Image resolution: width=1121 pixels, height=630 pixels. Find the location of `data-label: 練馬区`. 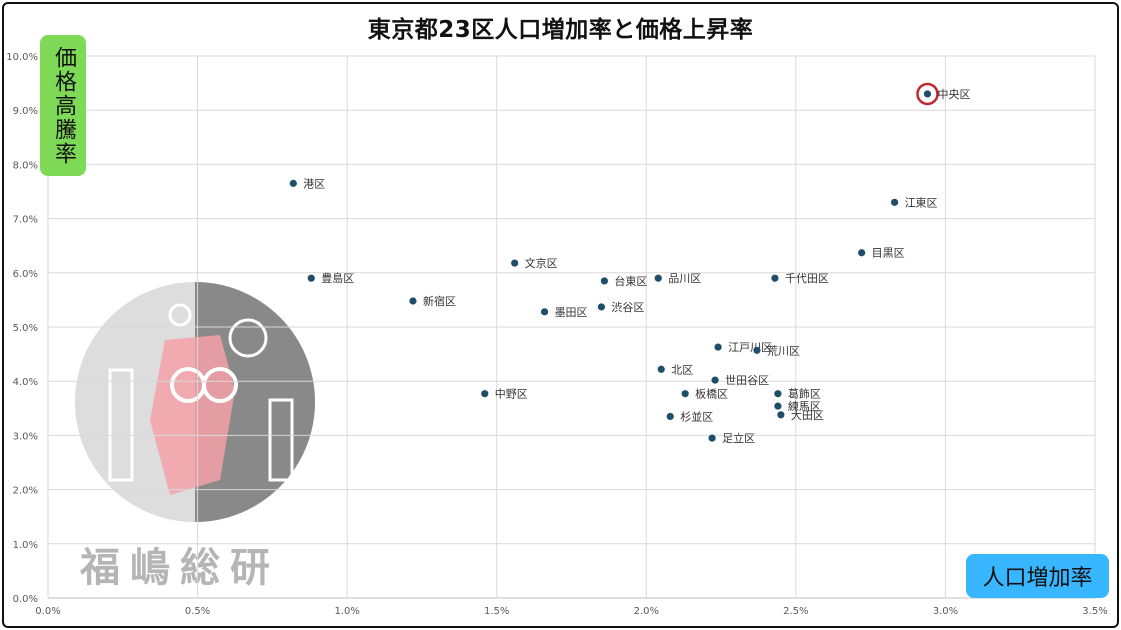

data-label: 練馬区 is located at coordinates (804, 406).